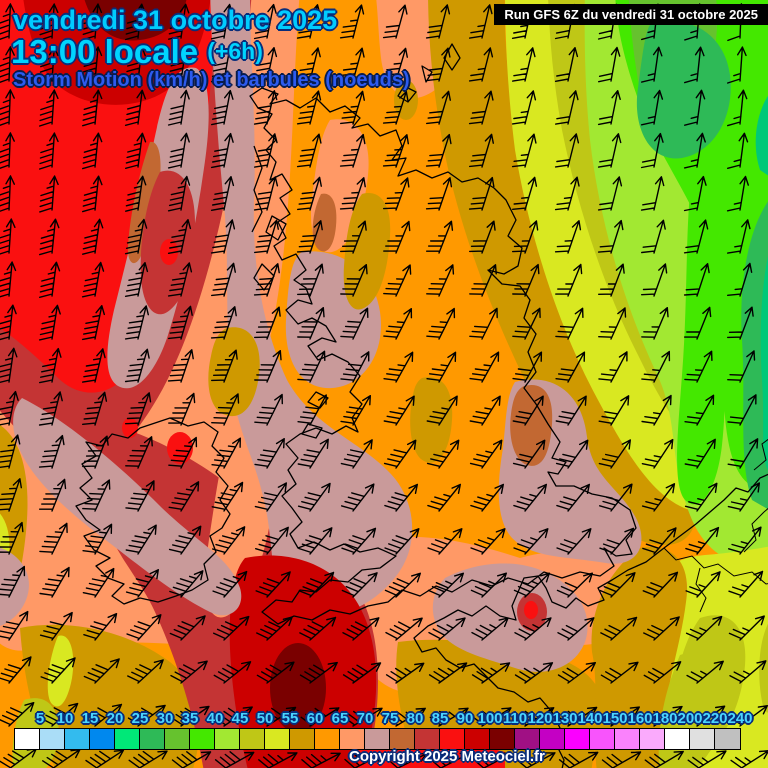 The height and width of the screenshot is (768, 768). What do you see at coordinates (340, 718) in the screenshot?
I see `scale-label-65: 65` at bounding box center [340, 718].